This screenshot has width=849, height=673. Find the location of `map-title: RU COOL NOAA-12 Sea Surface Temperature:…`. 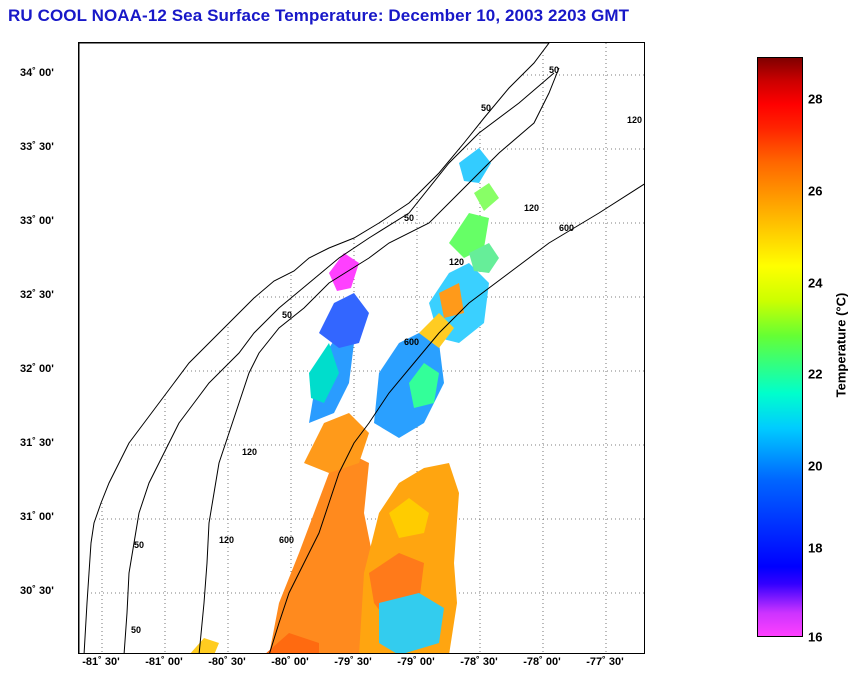

map-title: RU COOL NOAA-12 Sea Surface Temperature:… is located at coordinates (319, 15).